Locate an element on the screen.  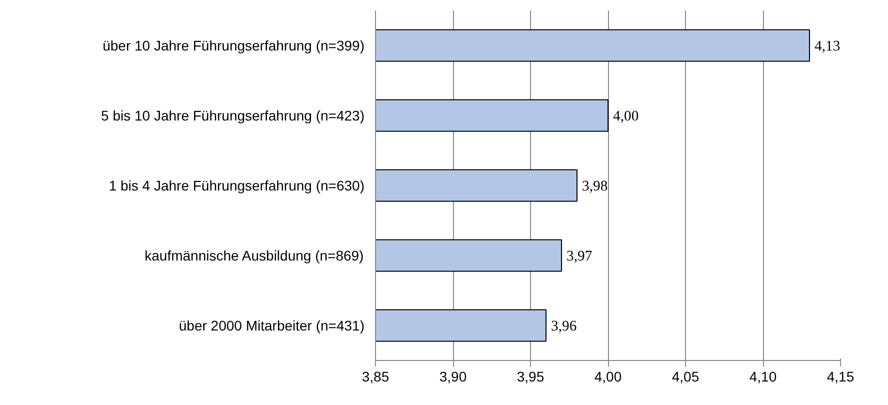
data-label: 4,00 is located at coordinates (626, 116).